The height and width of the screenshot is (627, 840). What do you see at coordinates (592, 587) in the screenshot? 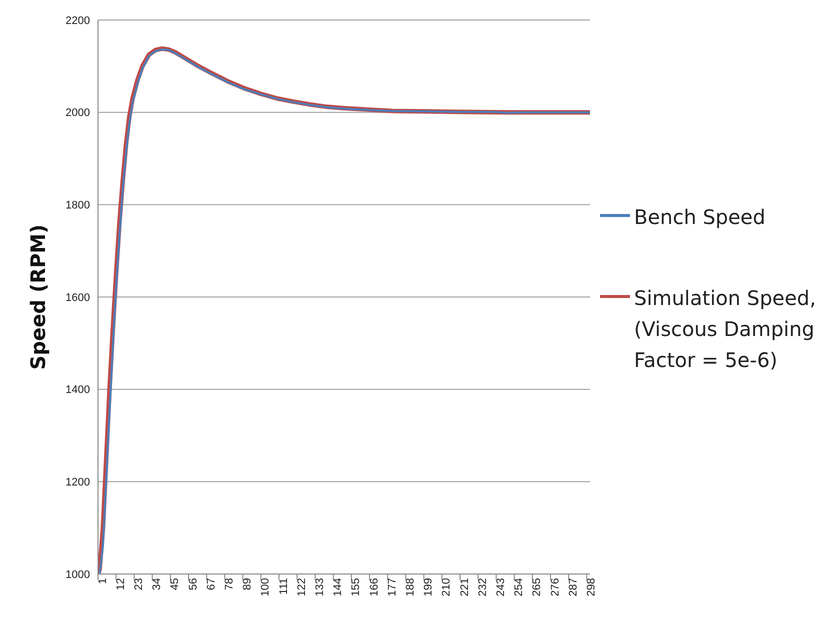
I see `x-tick-label: 298` at bounding box center [592, 587].